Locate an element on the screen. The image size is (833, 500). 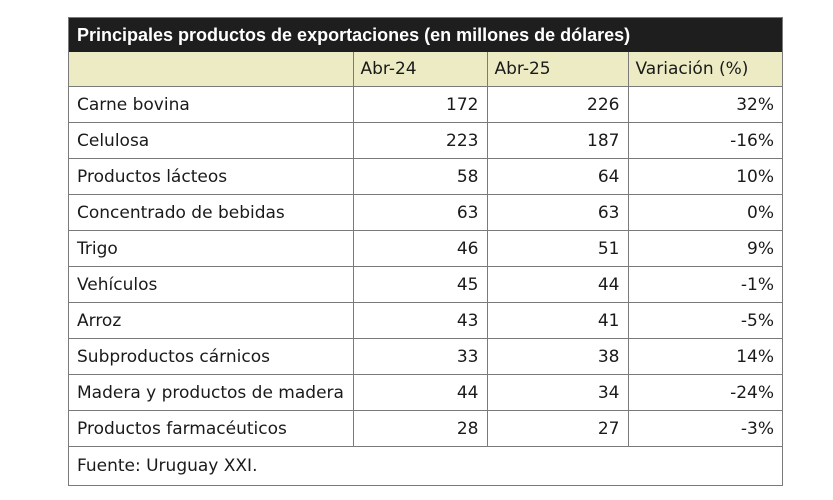
table-row: Arroz 43 41 -5% is located at coordinates (425, 320).